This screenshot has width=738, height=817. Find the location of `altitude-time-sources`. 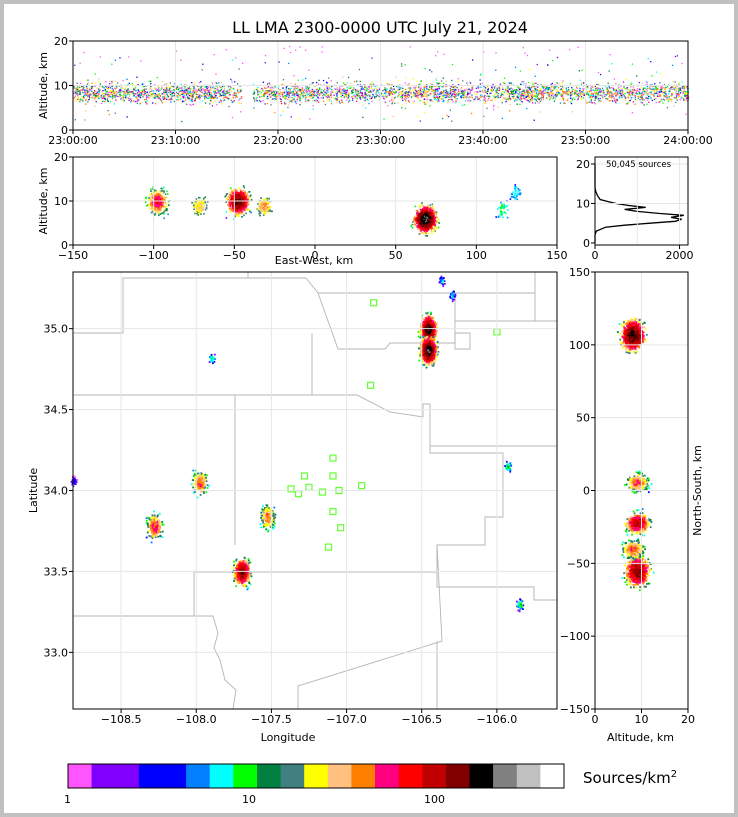

altitude-time-sources is located at coordinates (381, 84).